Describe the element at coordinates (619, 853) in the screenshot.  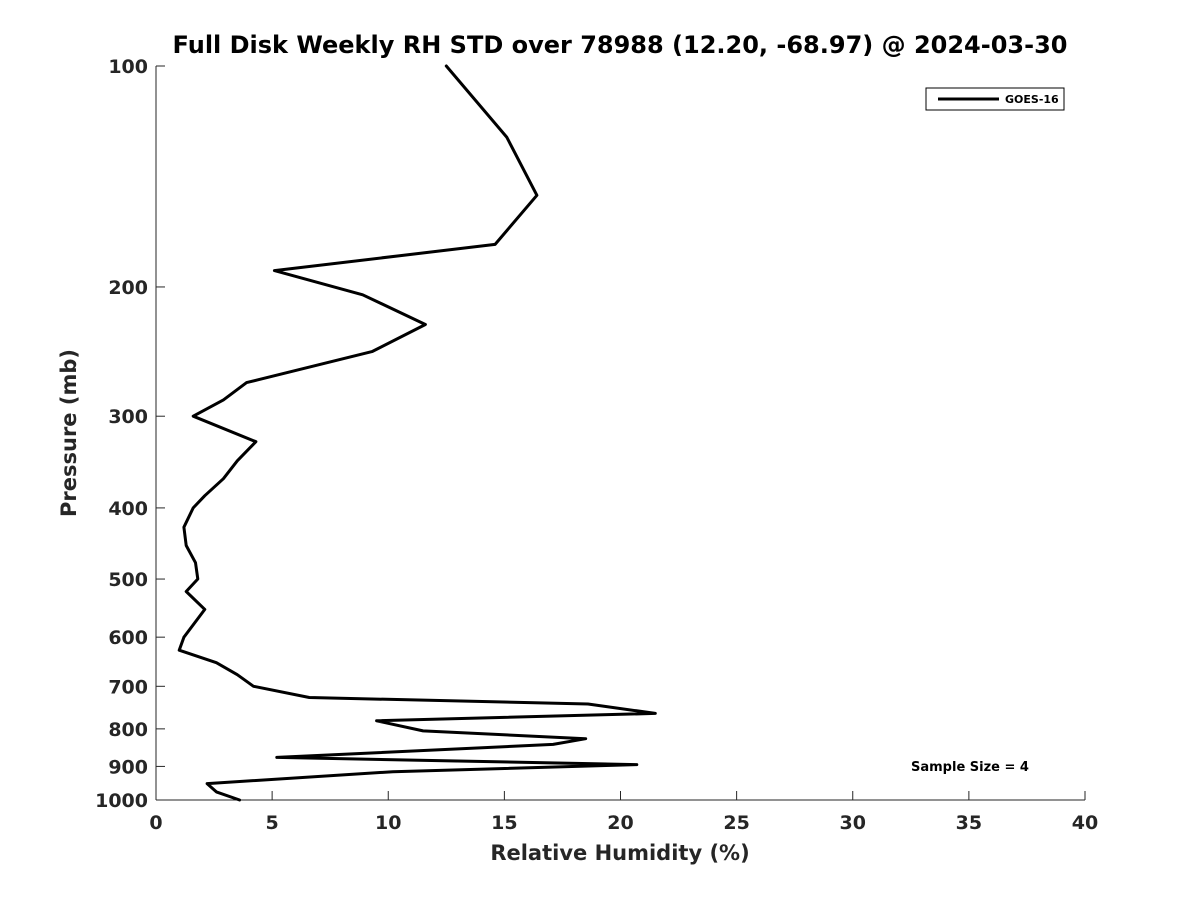
I see `x-axis-label: Relative Humidity (%)` at that location.